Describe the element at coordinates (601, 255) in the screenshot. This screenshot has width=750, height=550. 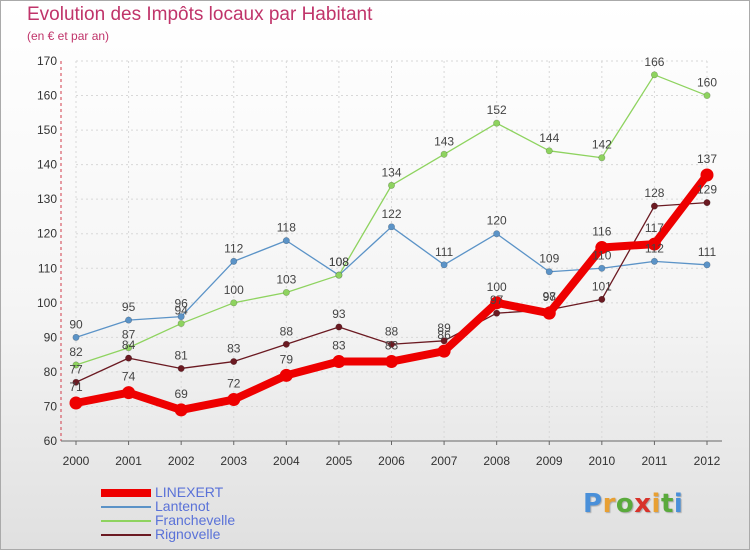
I see `data-label: 110` at that location.